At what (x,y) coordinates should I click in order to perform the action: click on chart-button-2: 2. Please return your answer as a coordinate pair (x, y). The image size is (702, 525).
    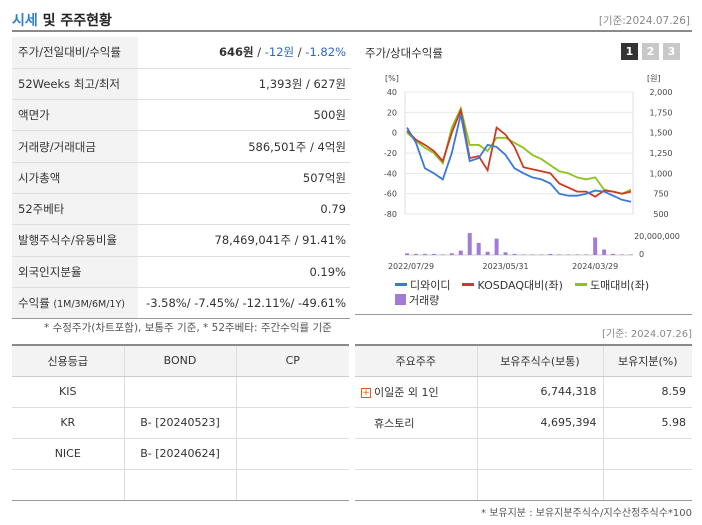
    Looking at the image, I should click on (650, 51).